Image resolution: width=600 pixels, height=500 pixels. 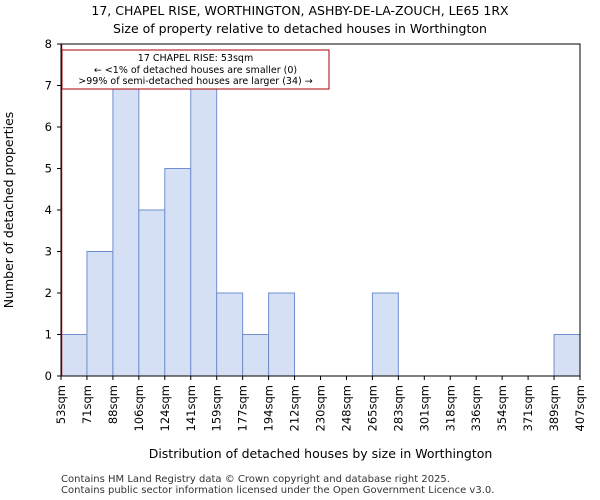 What do you see at coordinates (424, 408) in the screenshot?
I see `x-tick-label: 301sqm` at bounding box center [424, 408].